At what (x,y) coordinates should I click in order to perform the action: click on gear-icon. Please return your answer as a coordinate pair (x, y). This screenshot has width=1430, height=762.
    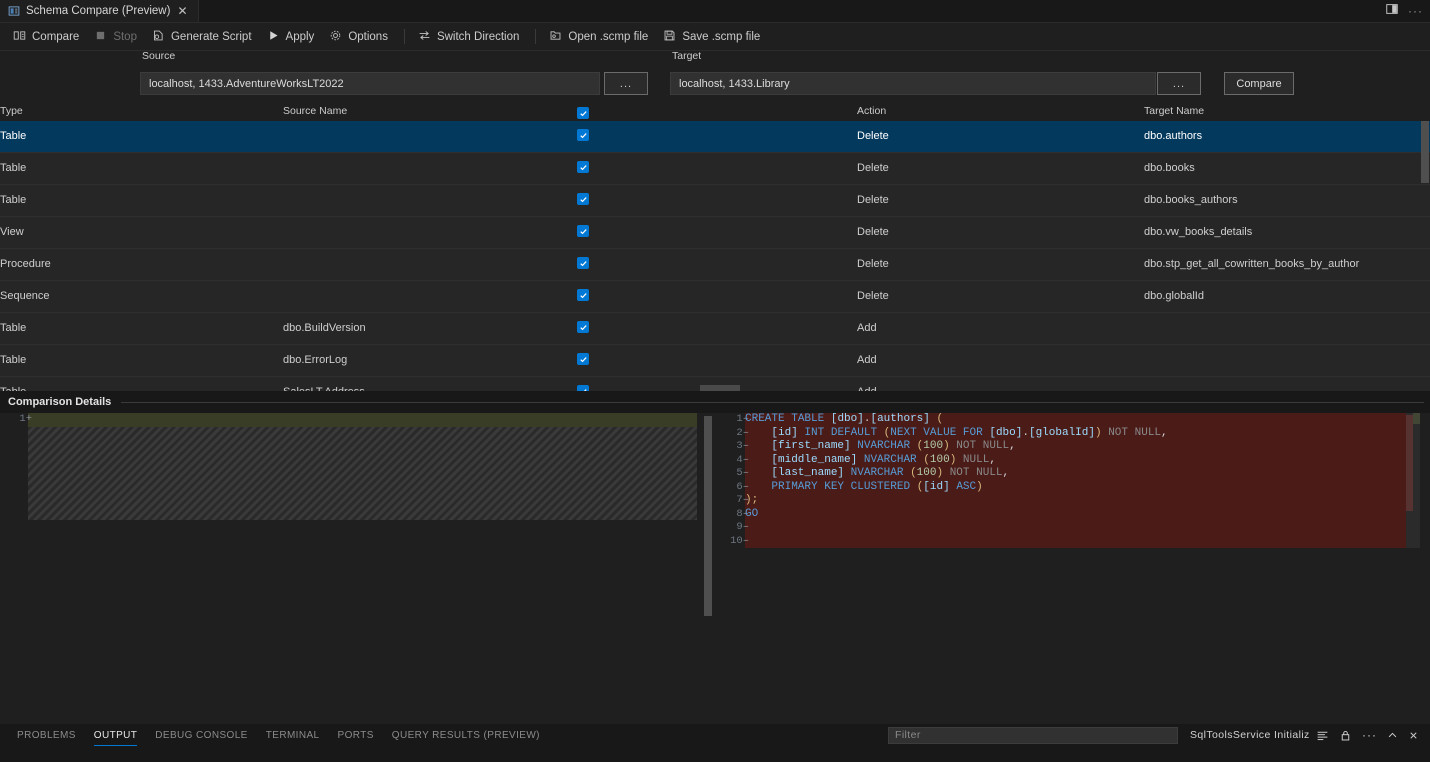
    Looking at the image, I should click on (335, 37).